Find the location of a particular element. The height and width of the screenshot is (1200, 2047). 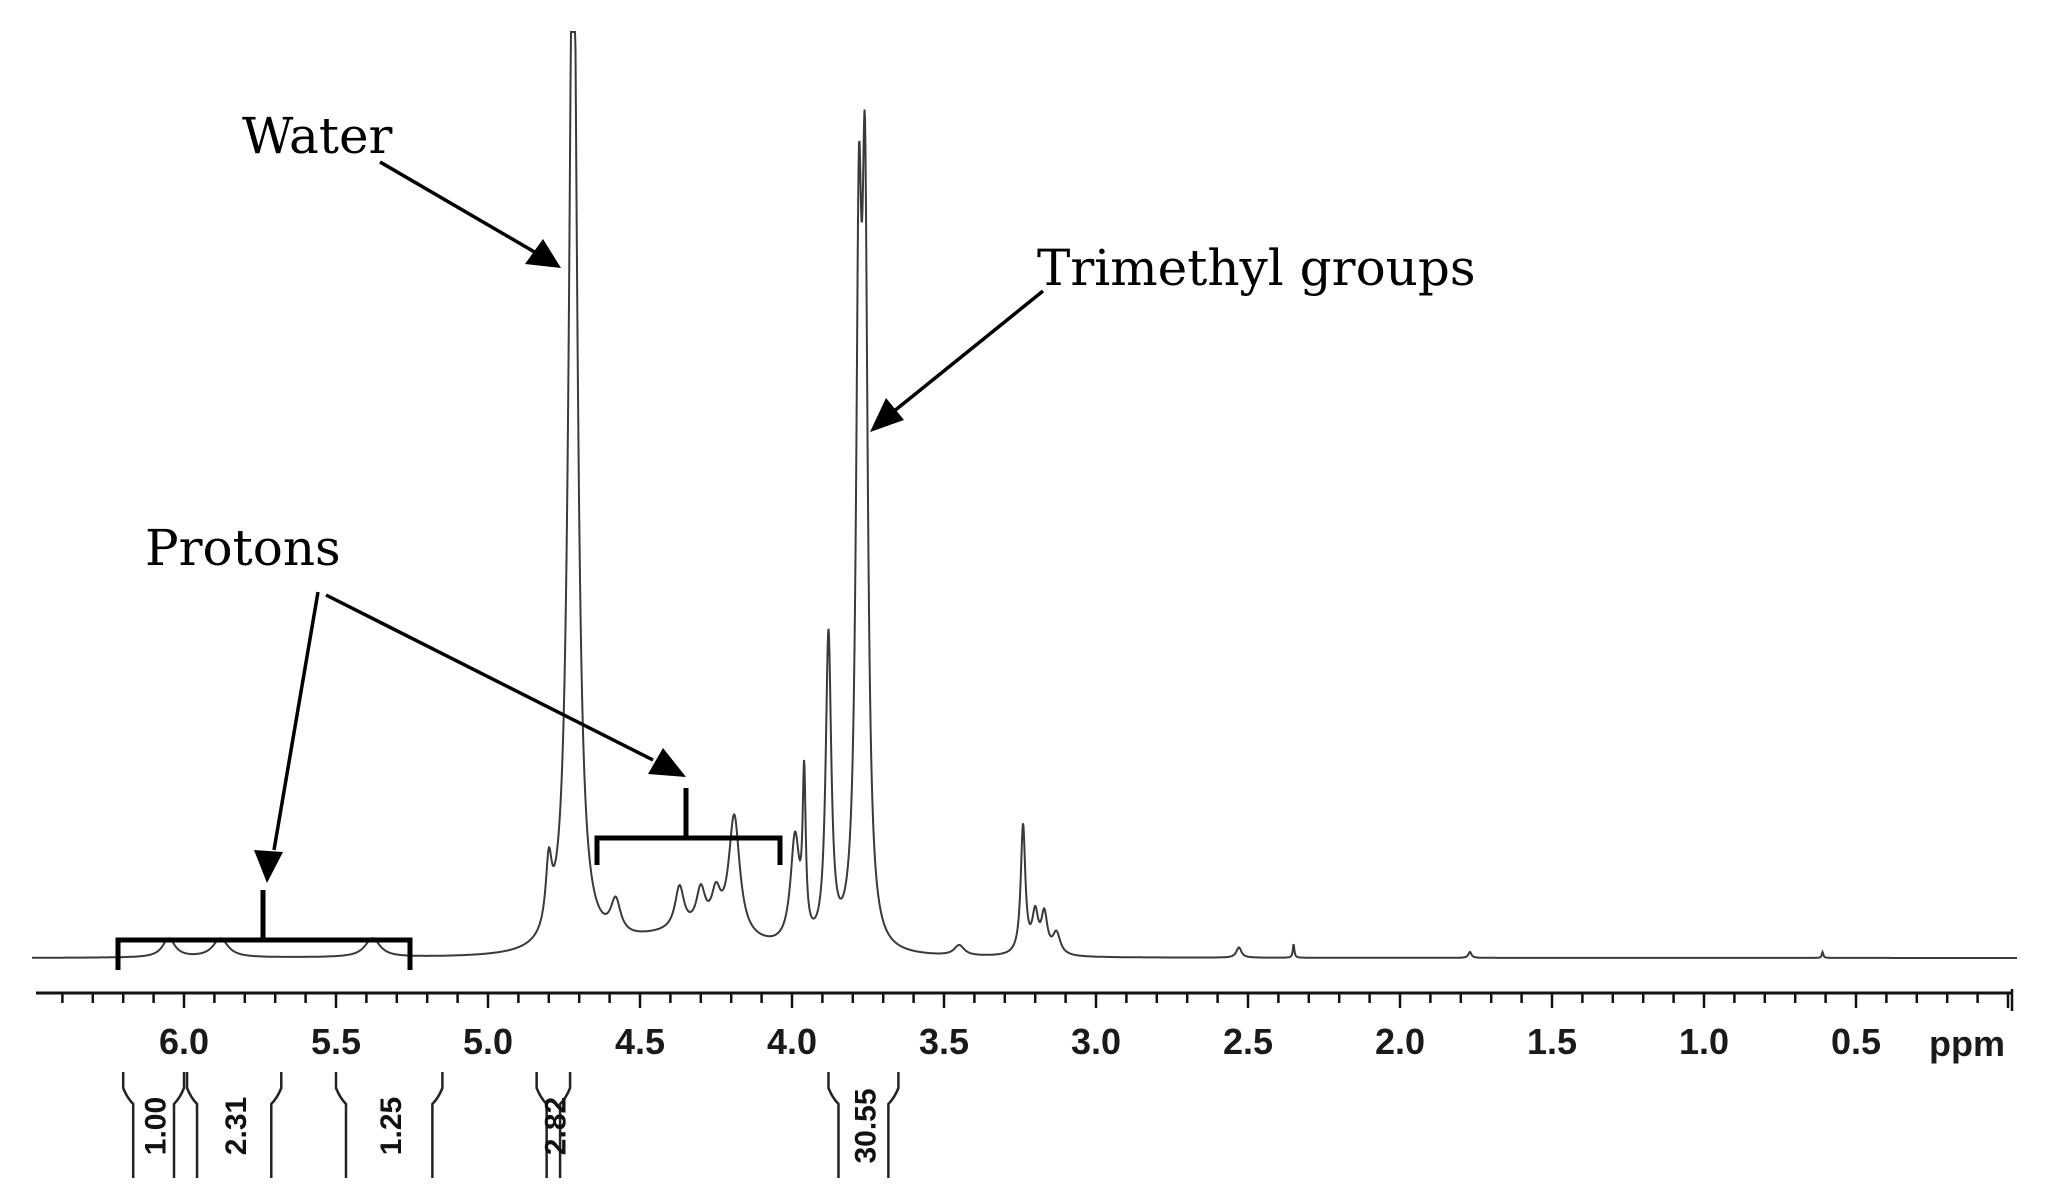

integral-3: 2.82 is located at coordinates (553, 1125).